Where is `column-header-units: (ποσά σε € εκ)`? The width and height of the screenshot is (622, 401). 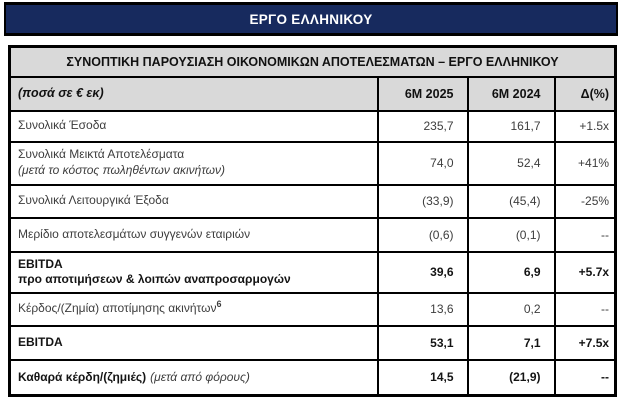
column-header-units: (ποσά σε € εκ) is located at coordinates (193, 93).